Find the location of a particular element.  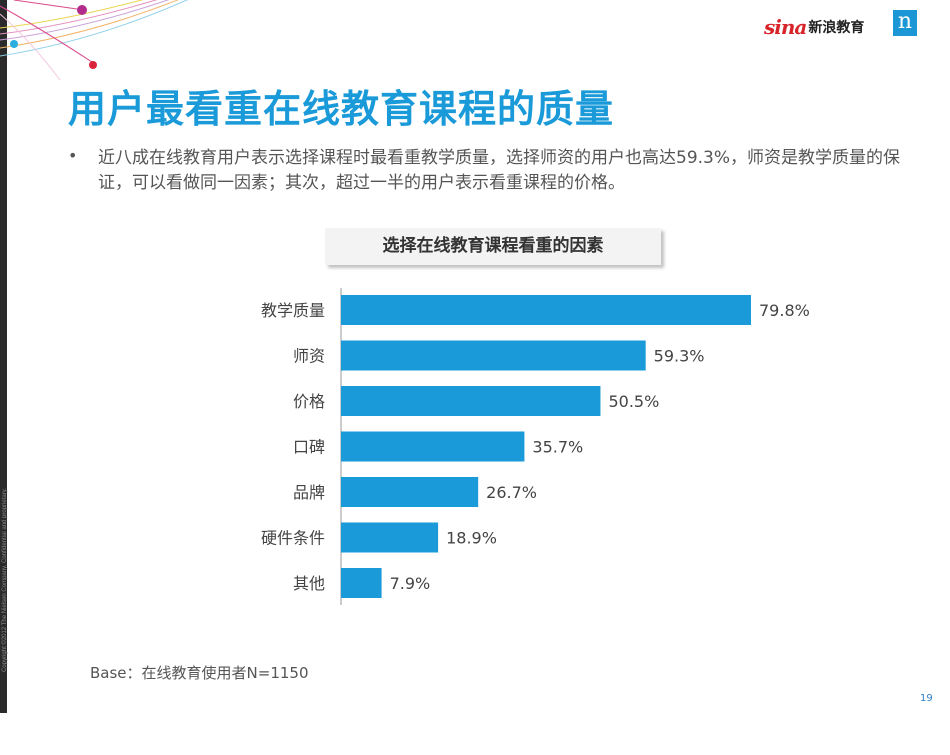

page-title: 用户最看重在线教育课程的质量 is located at coordinates (341, 109).